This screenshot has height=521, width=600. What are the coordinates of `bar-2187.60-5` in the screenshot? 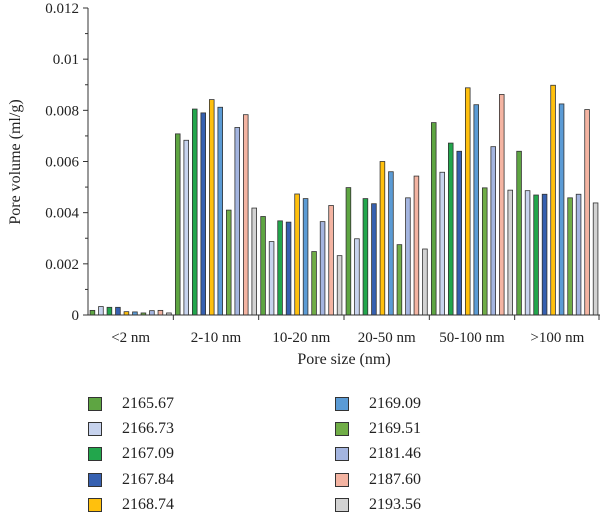 It's located at (587, 212).